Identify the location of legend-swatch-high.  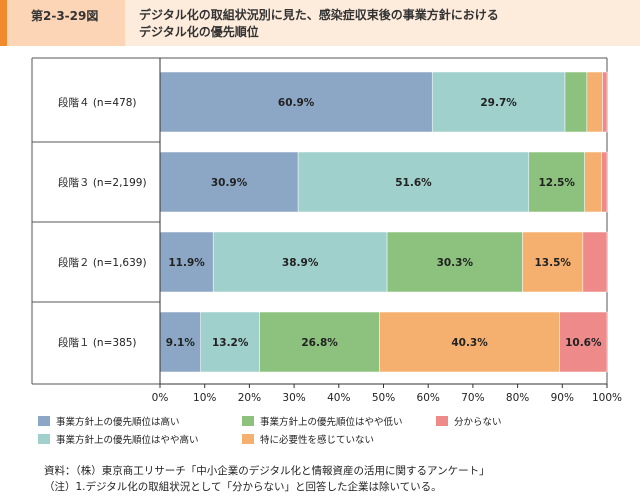
(44, 421).